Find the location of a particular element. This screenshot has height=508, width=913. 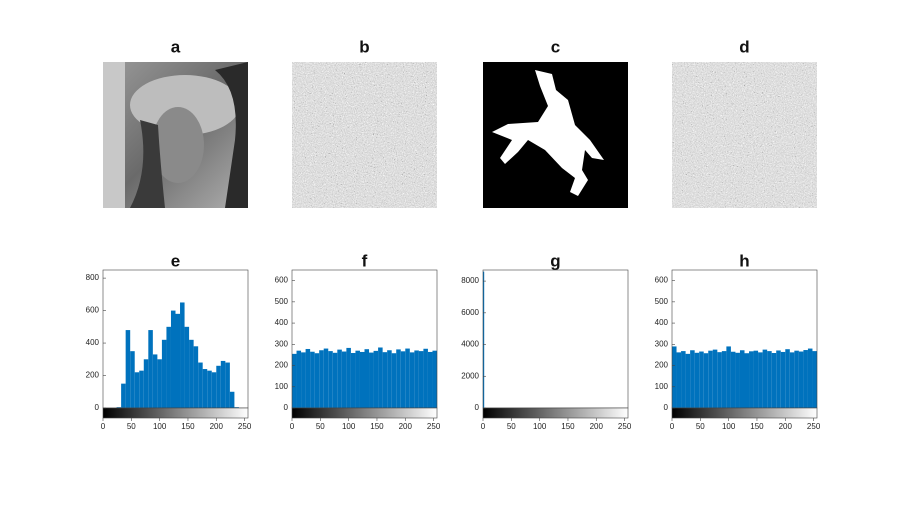

chart-title: f is located at coordinates (365, 260).